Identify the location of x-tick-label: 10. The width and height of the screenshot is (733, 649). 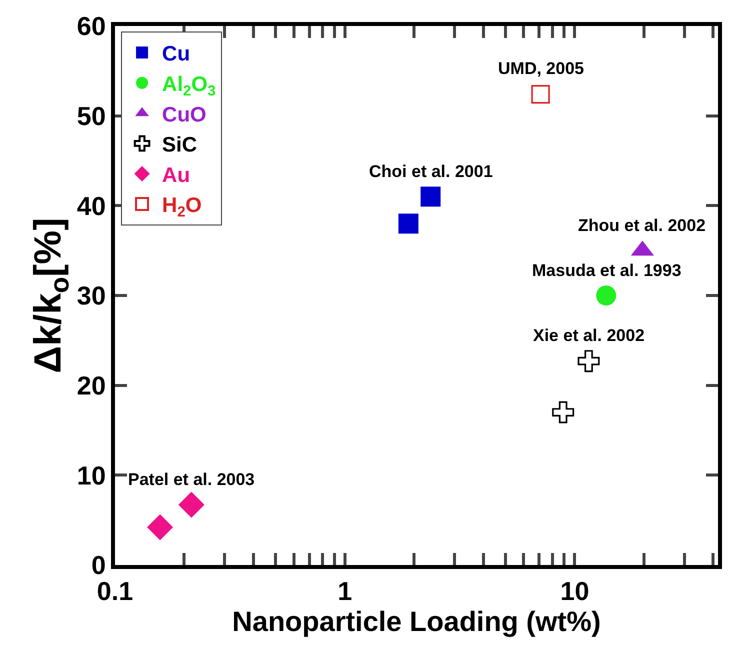
(575, 591).